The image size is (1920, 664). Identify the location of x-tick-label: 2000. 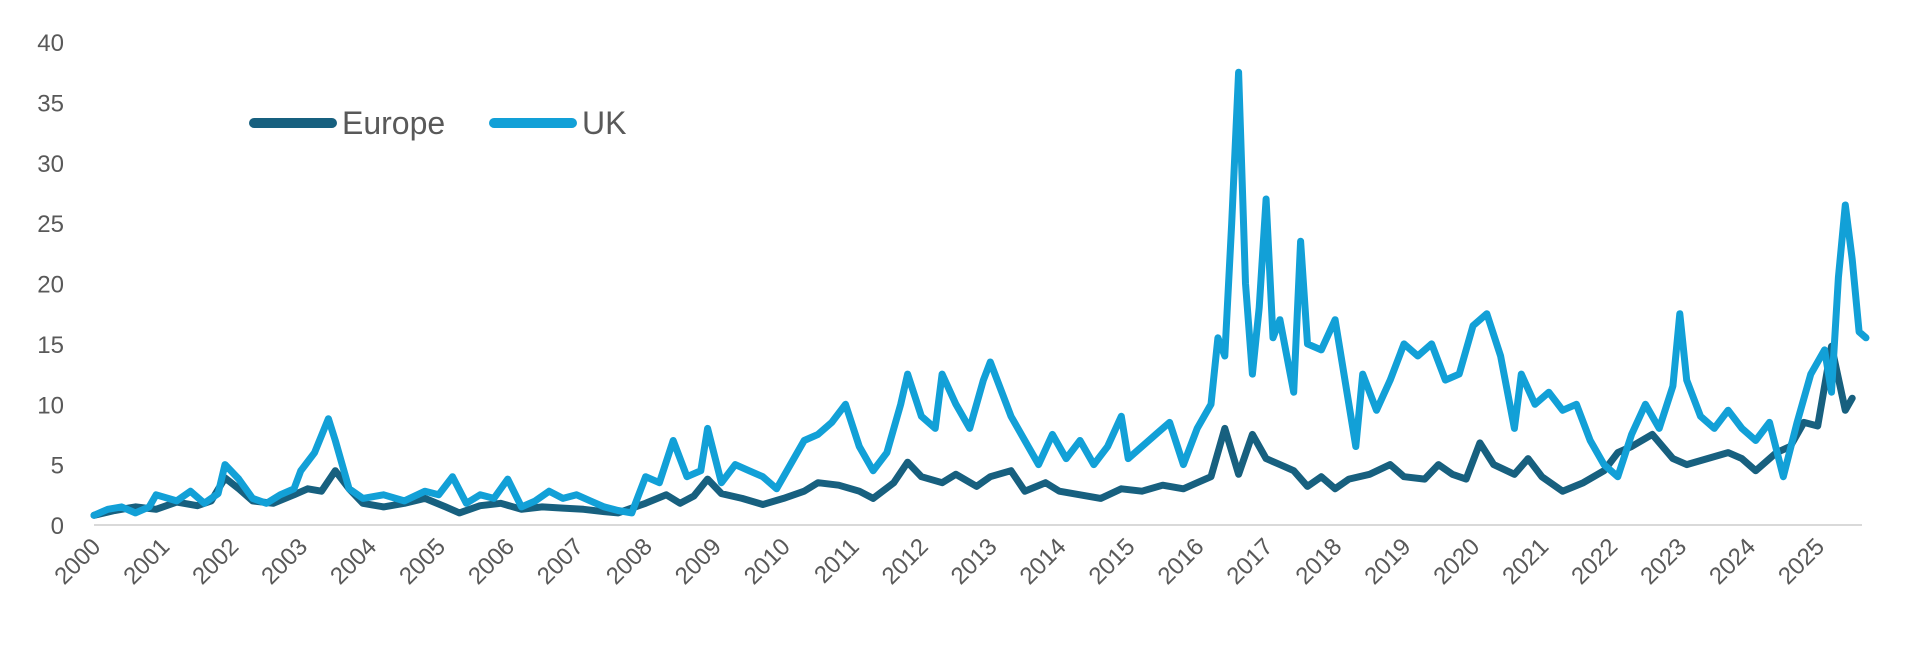
(77, 561).